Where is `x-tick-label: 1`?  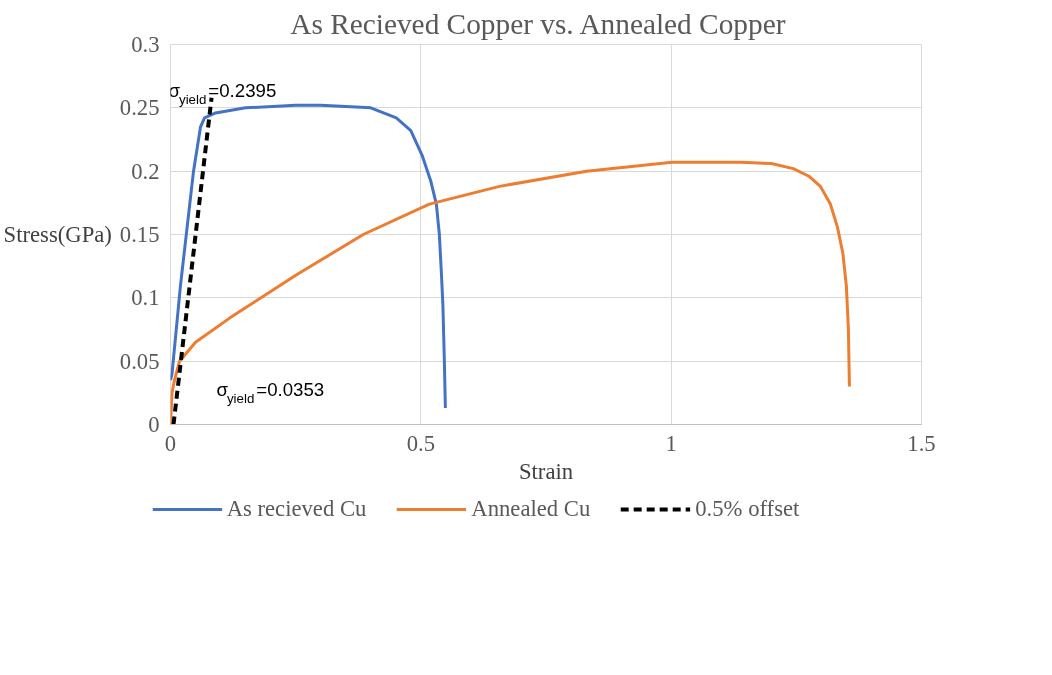 x-tick-label: 1 is located at coordinates (671, 443).